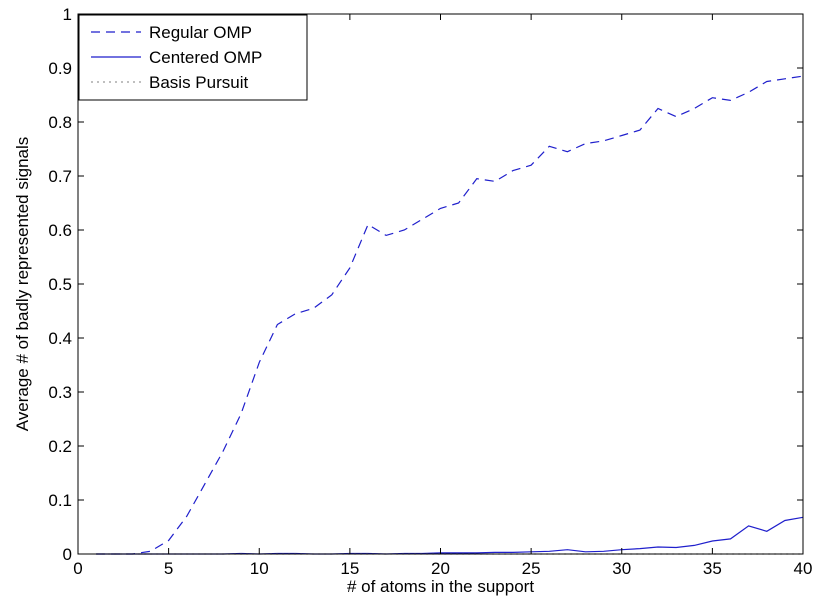 The height and width of the screenshot is (607, 815). I want to click on x-tick-label: 30, so click(621, 568).